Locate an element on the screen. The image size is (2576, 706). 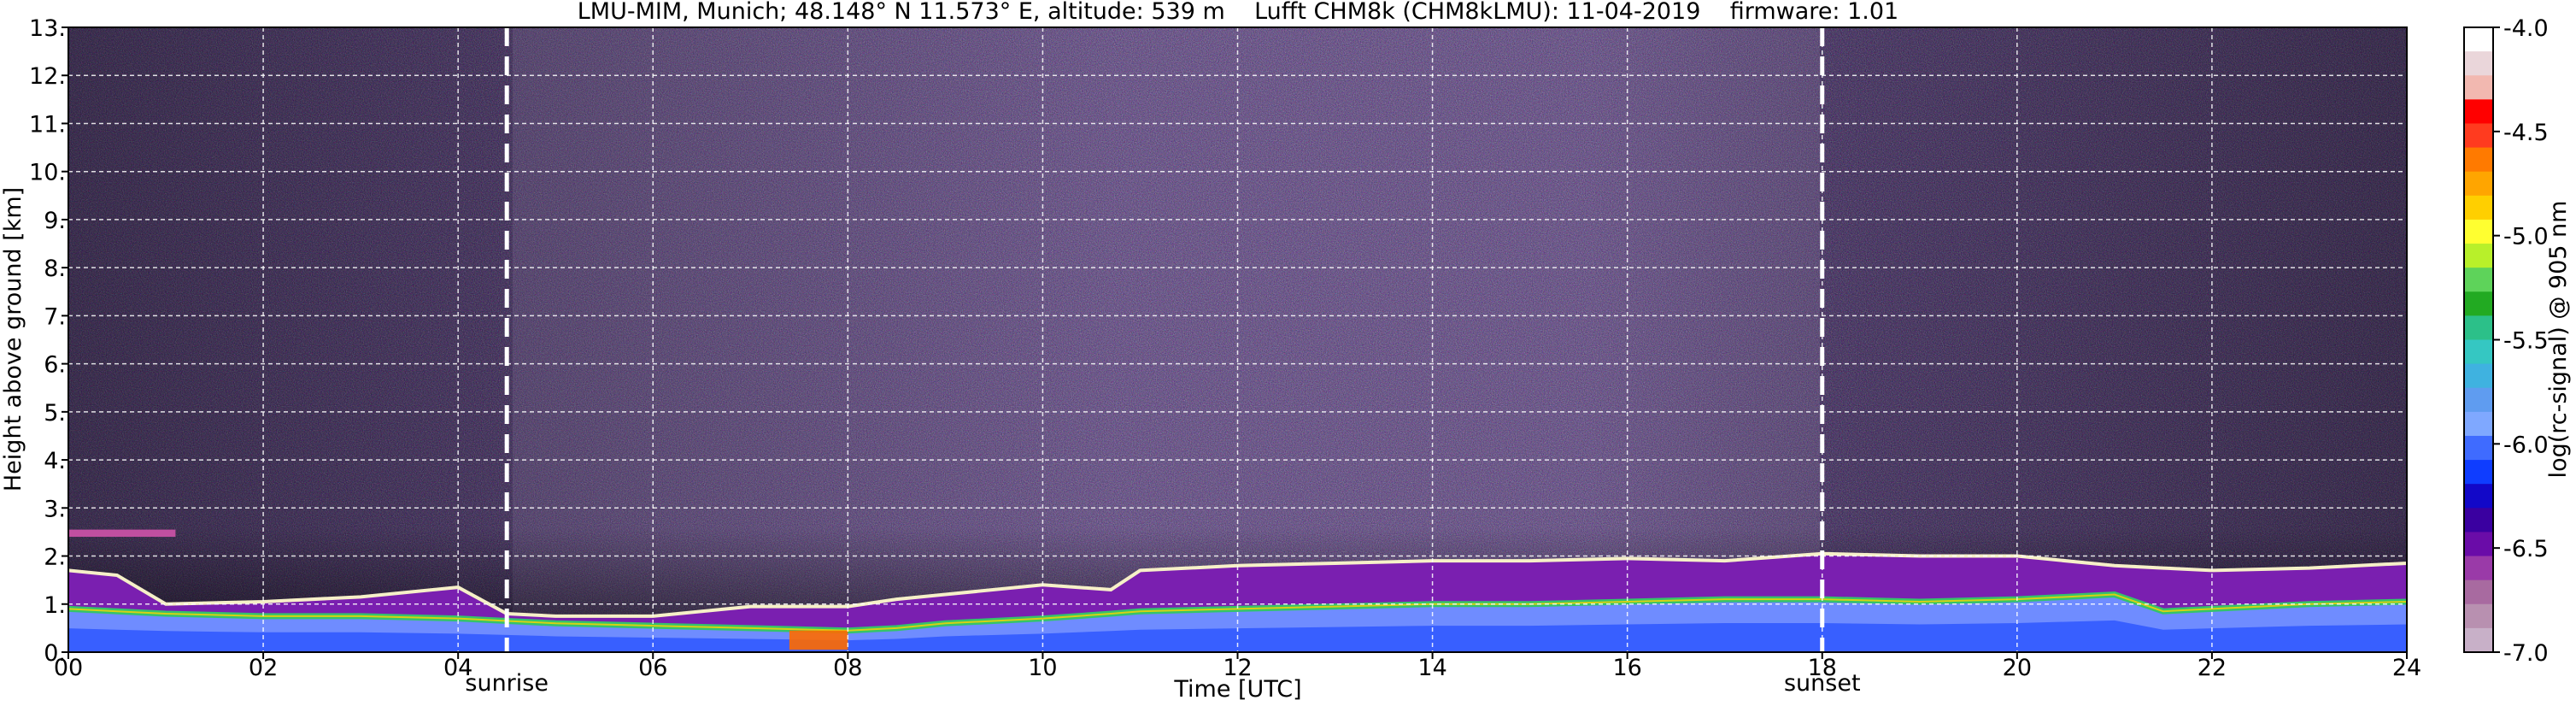
x-tick-label: 00 is located at coordinates (68, 668).